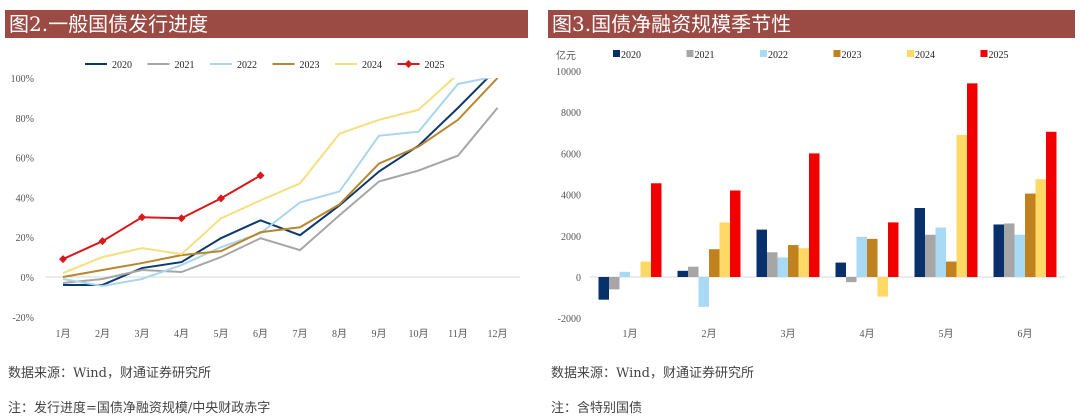 The image size is (1080, 419). What do you see at coordinates (571, 237) in the screenshot?
I see `y-tick-label: 2000` at bounding box center [571, 237].